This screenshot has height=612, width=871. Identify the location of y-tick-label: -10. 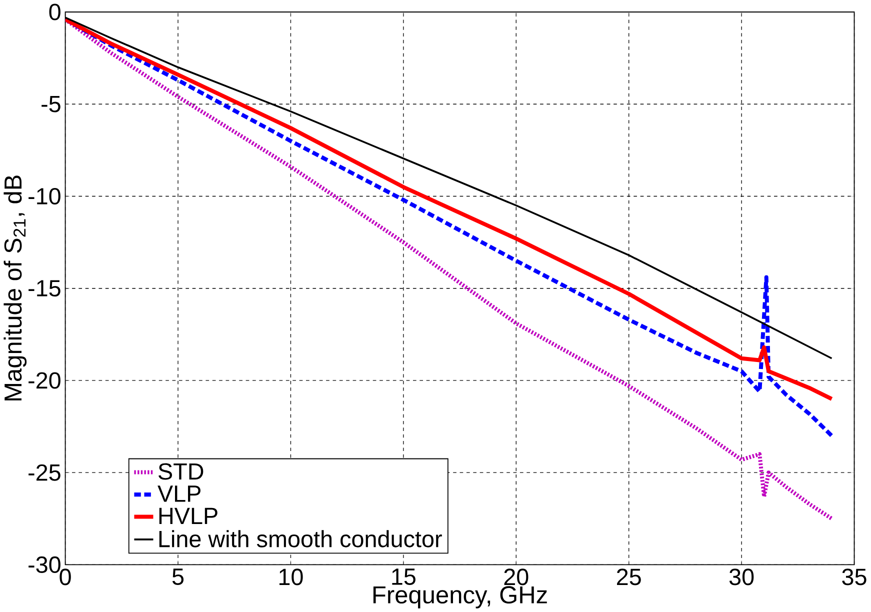
(44, 196).